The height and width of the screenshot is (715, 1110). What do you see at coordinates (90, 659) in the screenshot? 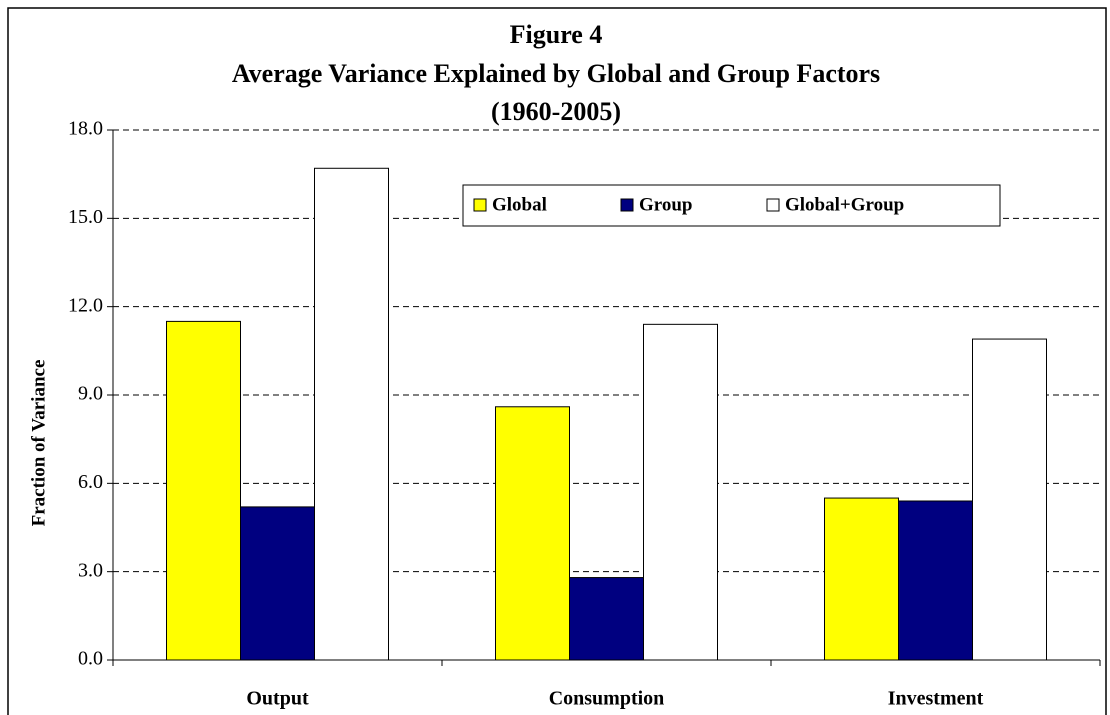
I see `y-tick-label: 0.0` at bounding box center [90, 659].